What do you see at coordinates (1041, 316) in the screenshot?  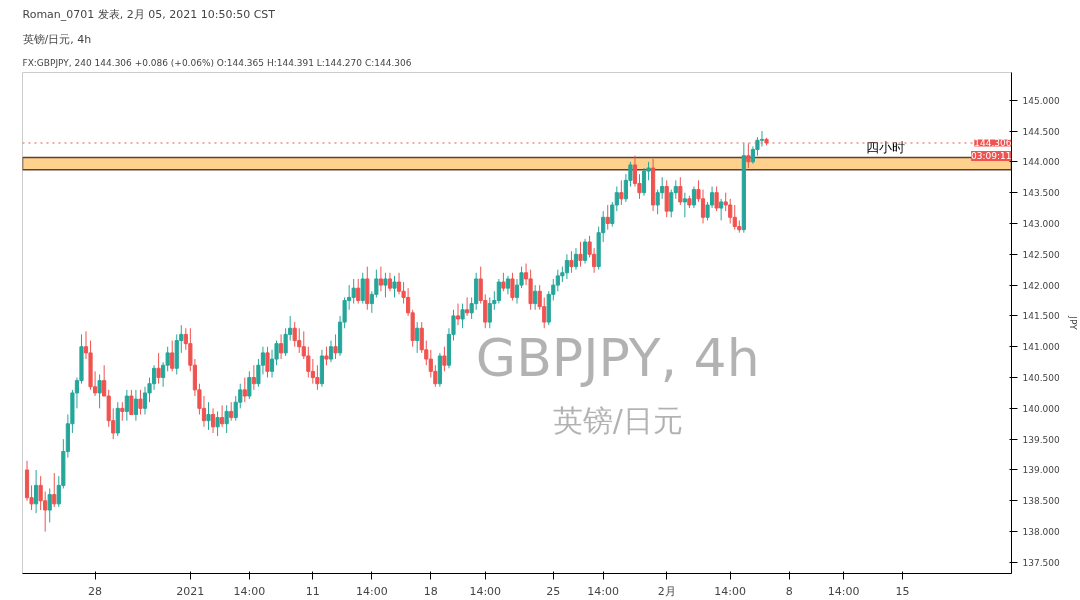 I see `y-tick-label: 141.500` at bounding box center [1041, 316].